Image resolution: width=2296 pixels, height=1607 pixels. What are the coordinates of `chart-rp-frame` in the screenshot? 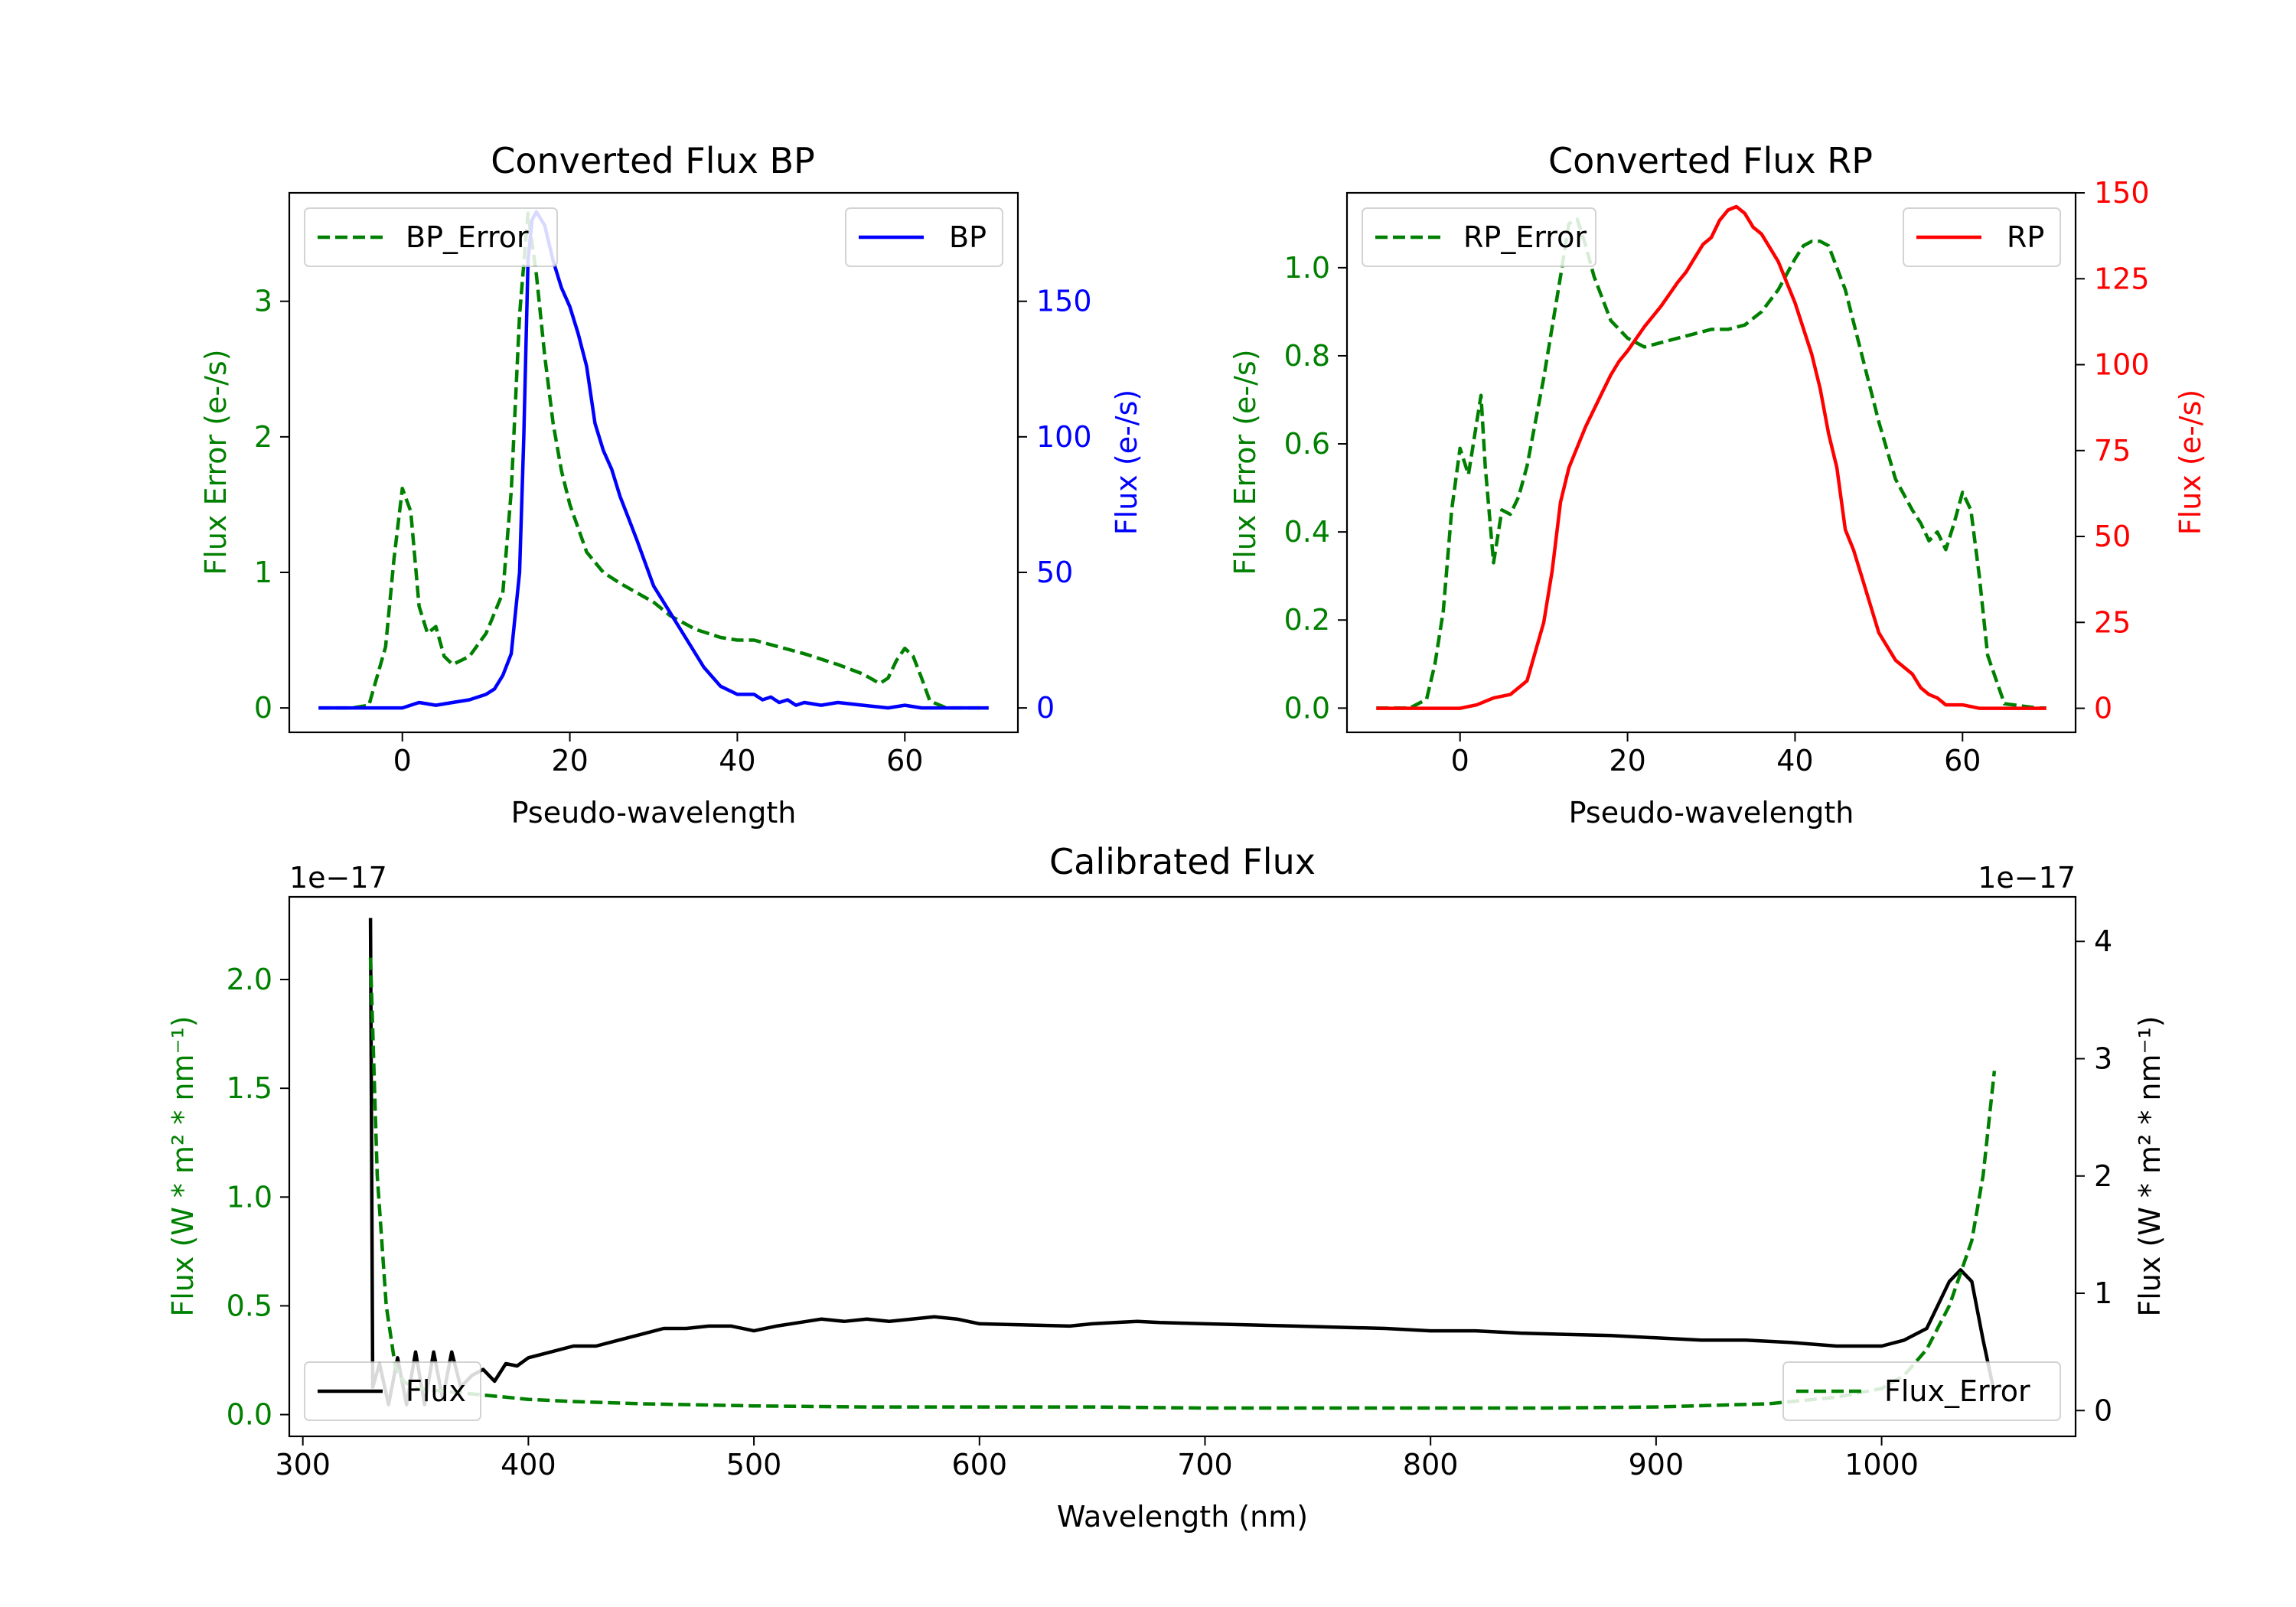 It's located at (1711, 463).